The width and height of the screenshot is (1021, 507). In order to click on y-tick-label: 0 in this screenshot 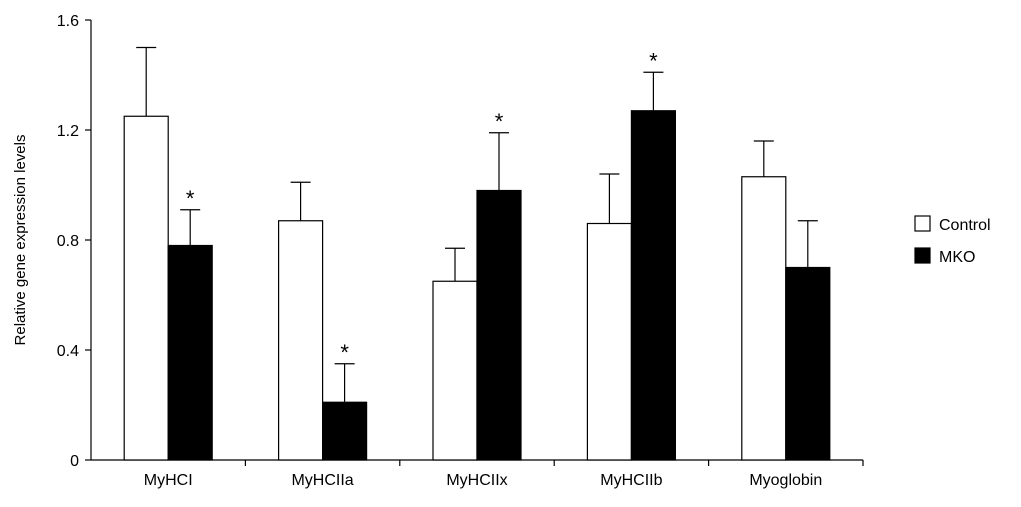, I will do `click(74, 461)`.